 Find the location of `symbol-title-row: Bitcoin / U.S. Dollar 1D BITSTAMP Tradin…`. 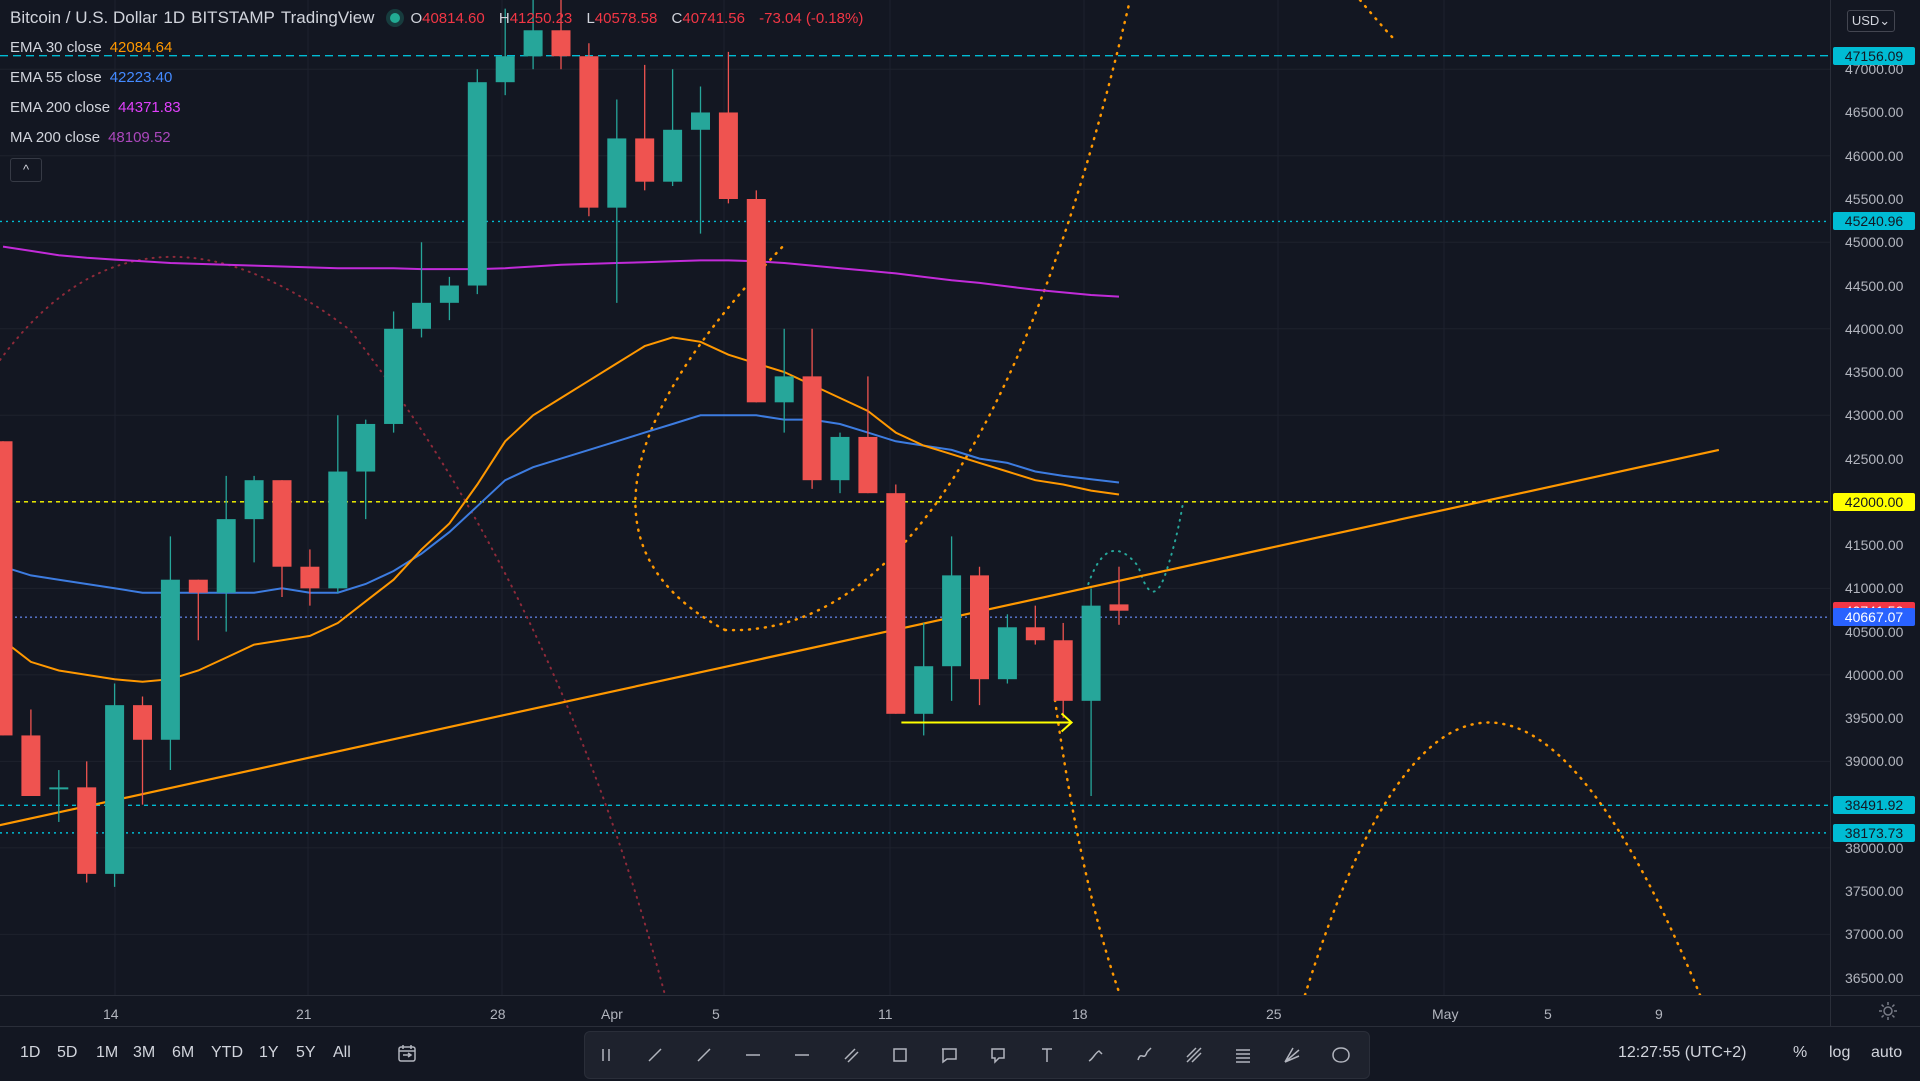

symbol-title-row: Bitcoin / U.S. Dollar 1D BITSTAMP Tradin… is located at coordinates (444, 18).